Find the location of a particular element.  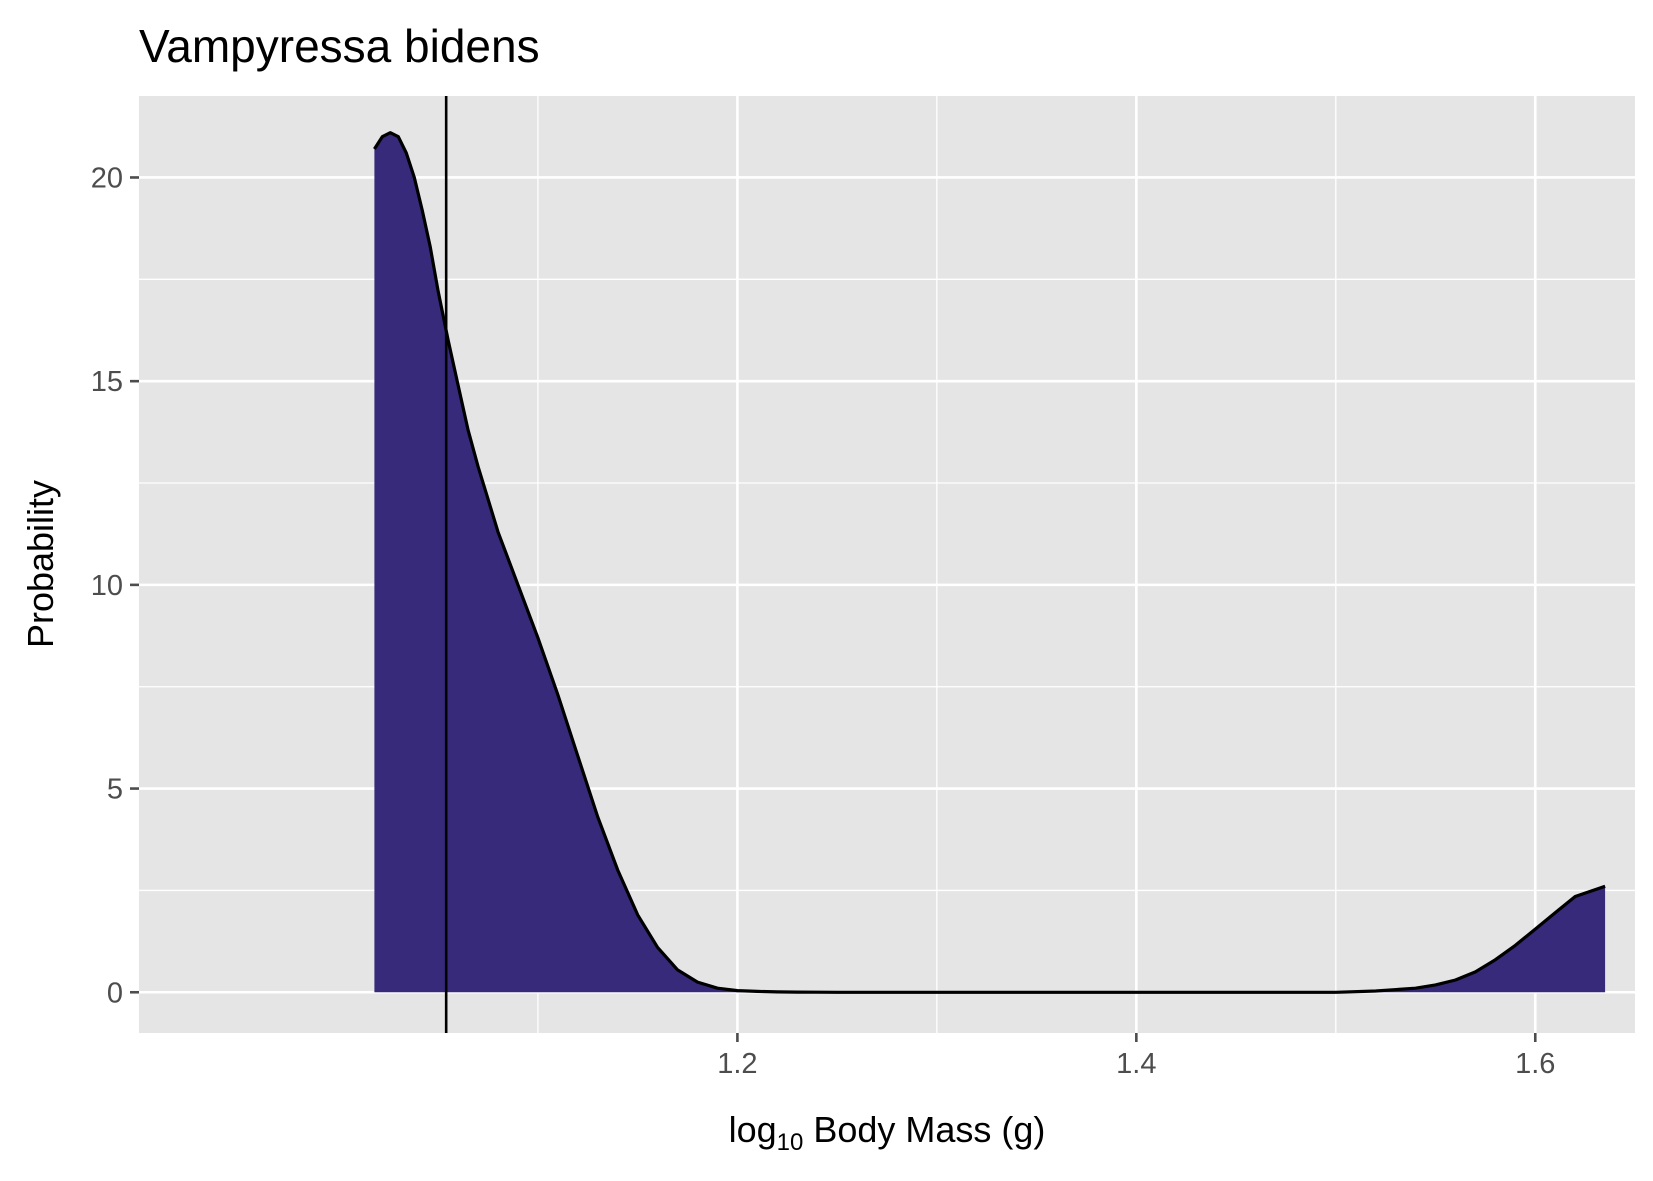

x-tick-label: 1.4 is located at coordinates (1136, 1064).